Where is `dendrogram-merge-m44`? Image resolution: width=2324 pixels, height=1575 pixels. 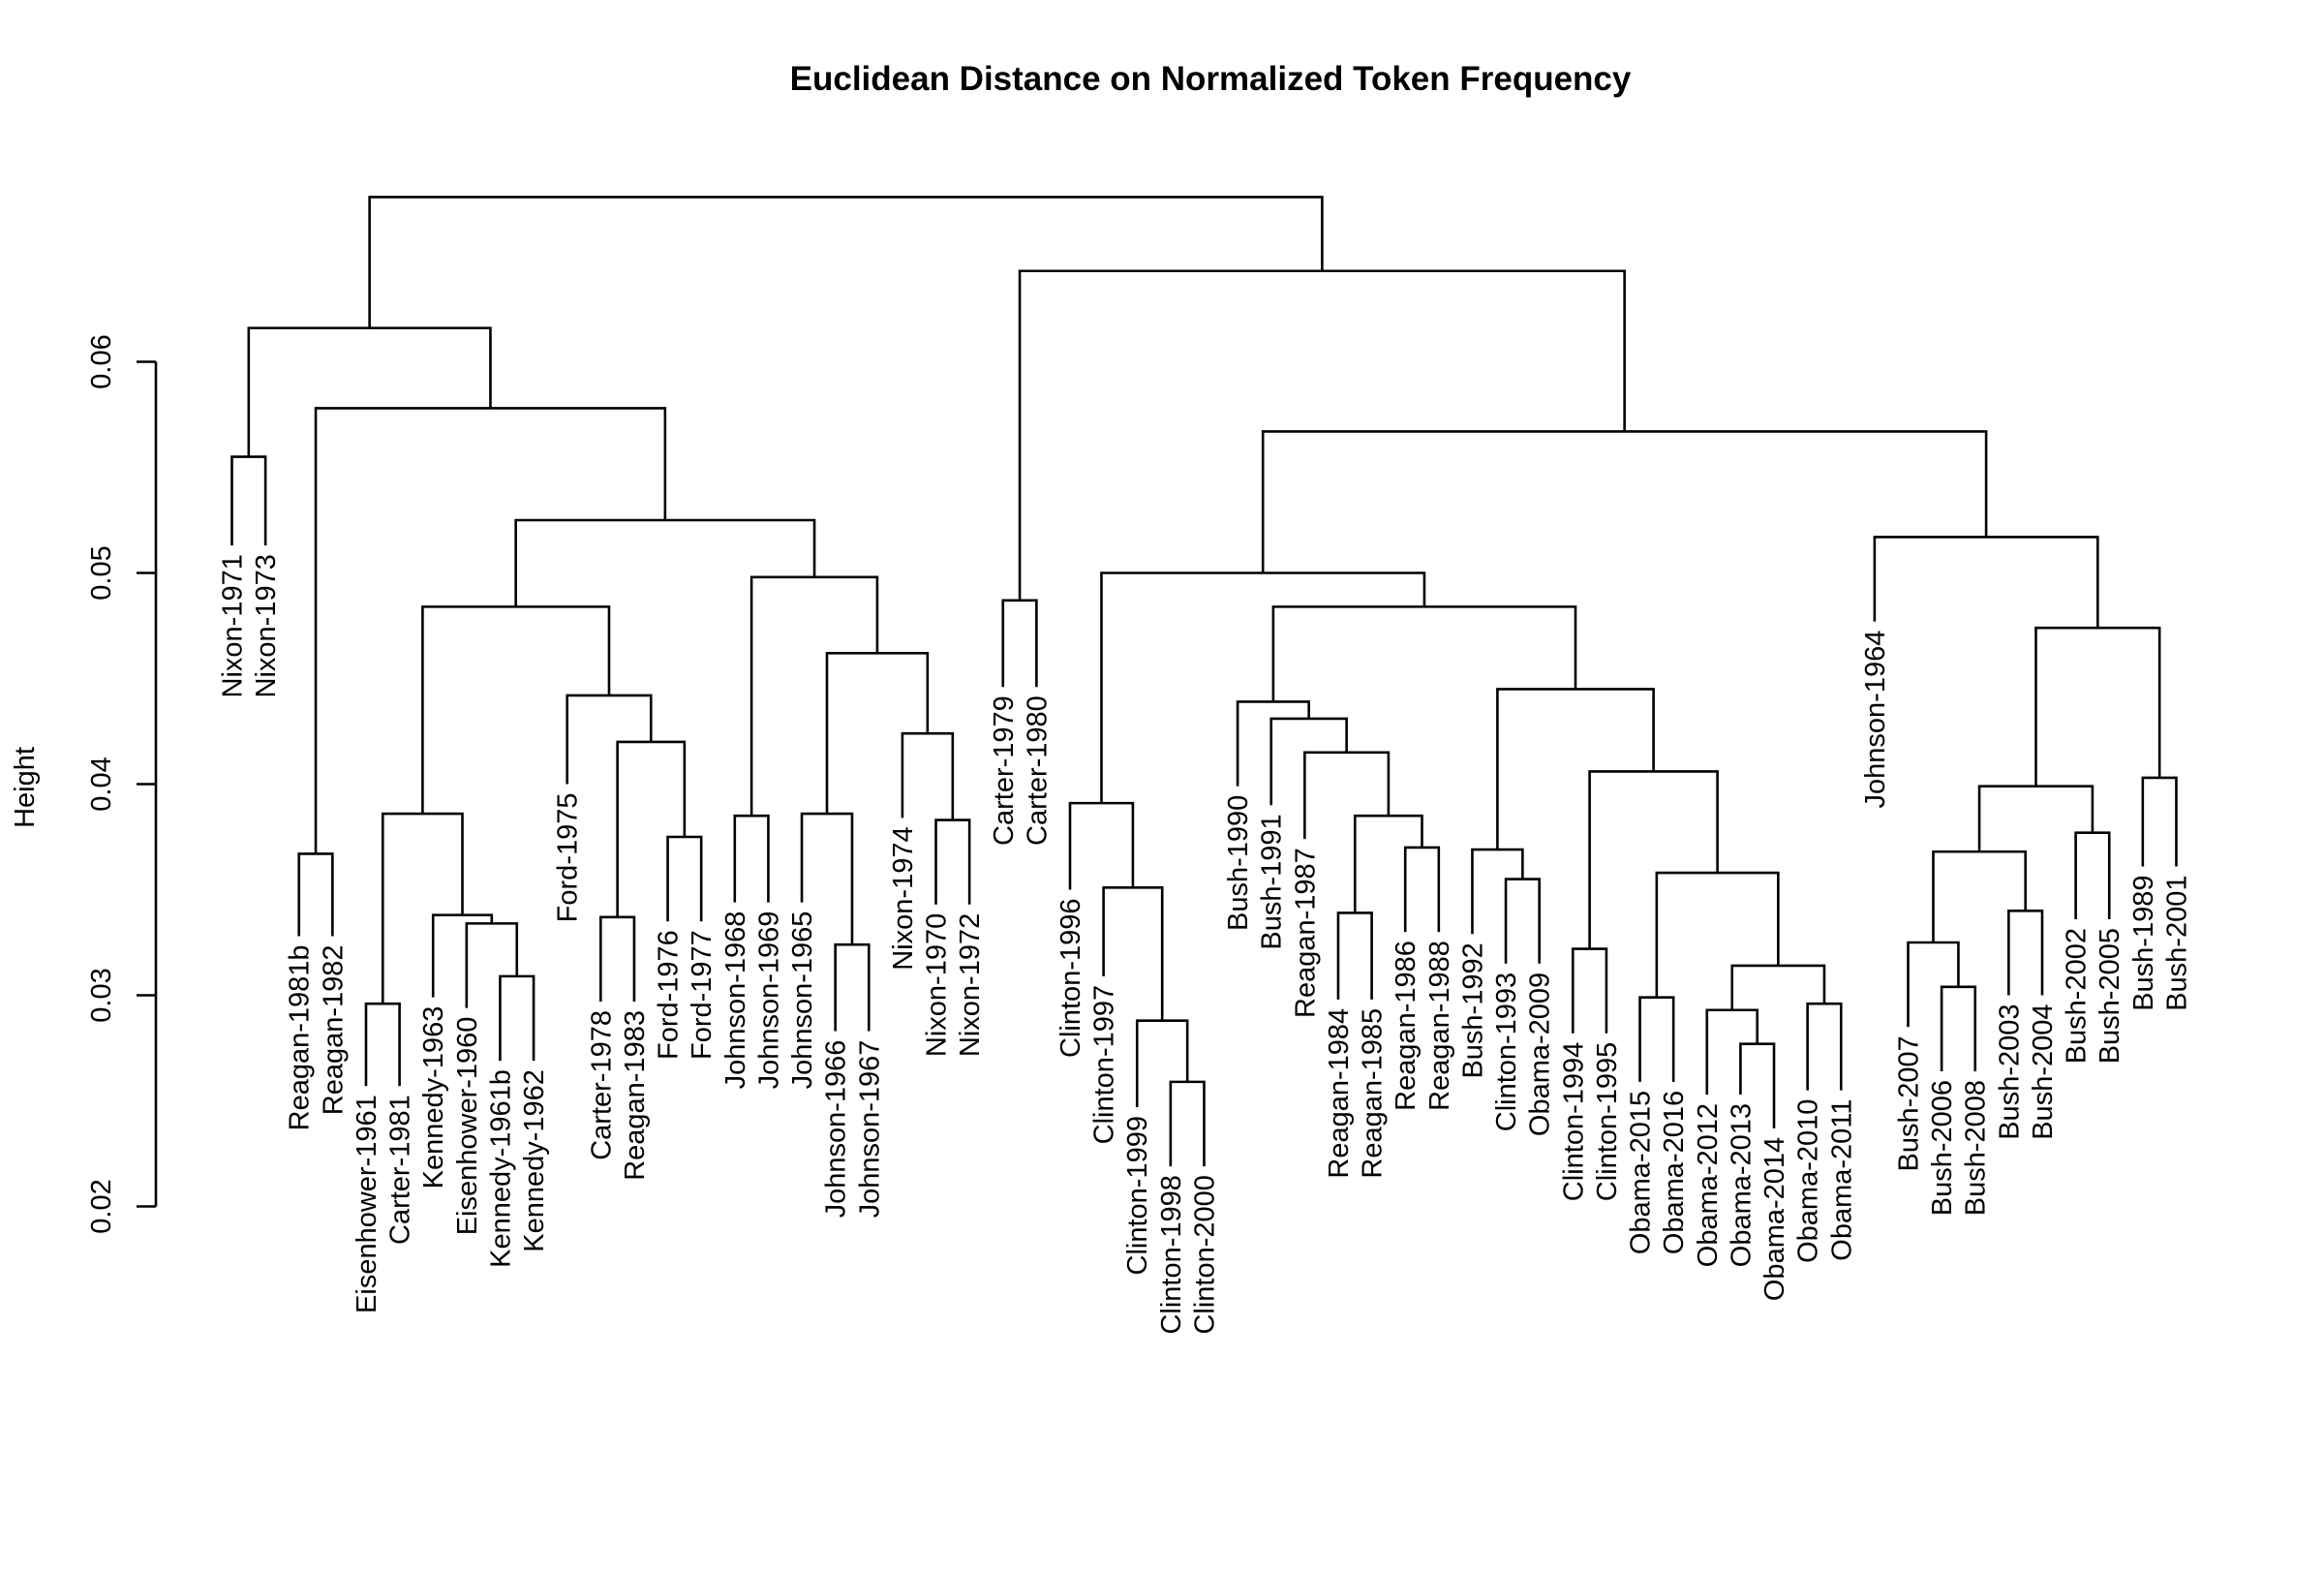 dendrogram-merge-m44 is located at coordinates (1576, 769).